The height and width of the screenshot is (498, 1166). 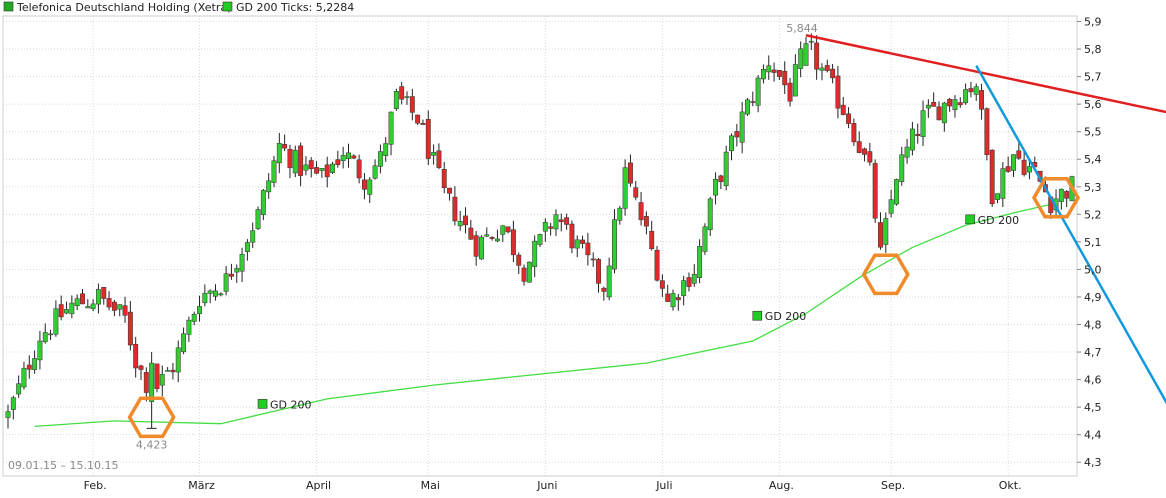 What do you see at coordinates (227, 6) in the screenshot?
I see `legend-swatch-gd200` at bounding box center [227, 6].